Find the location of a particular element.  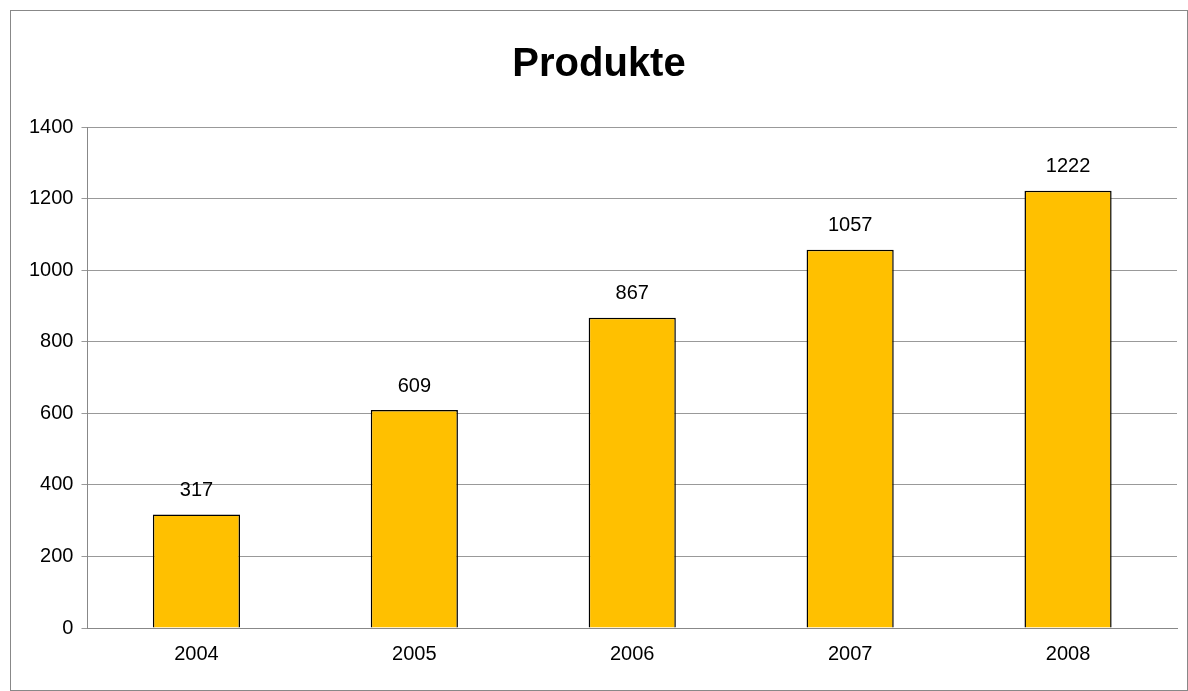

data-label: 317 is located at coordinates (196, 489).